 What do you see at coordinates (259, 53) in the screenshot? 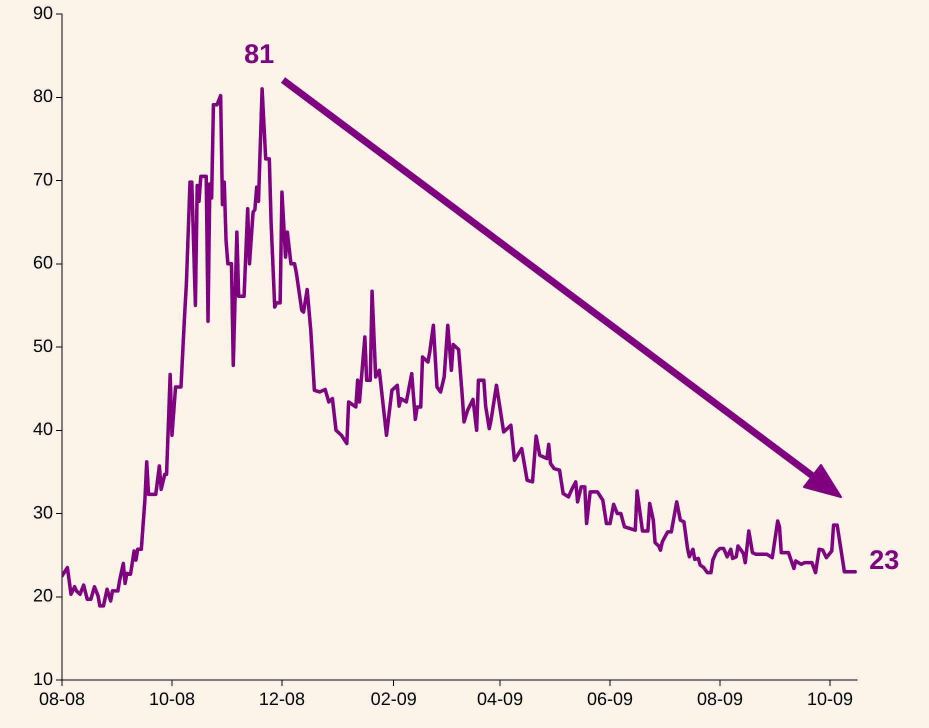
I see `annotation: 81` at bounding box center [259, 53].